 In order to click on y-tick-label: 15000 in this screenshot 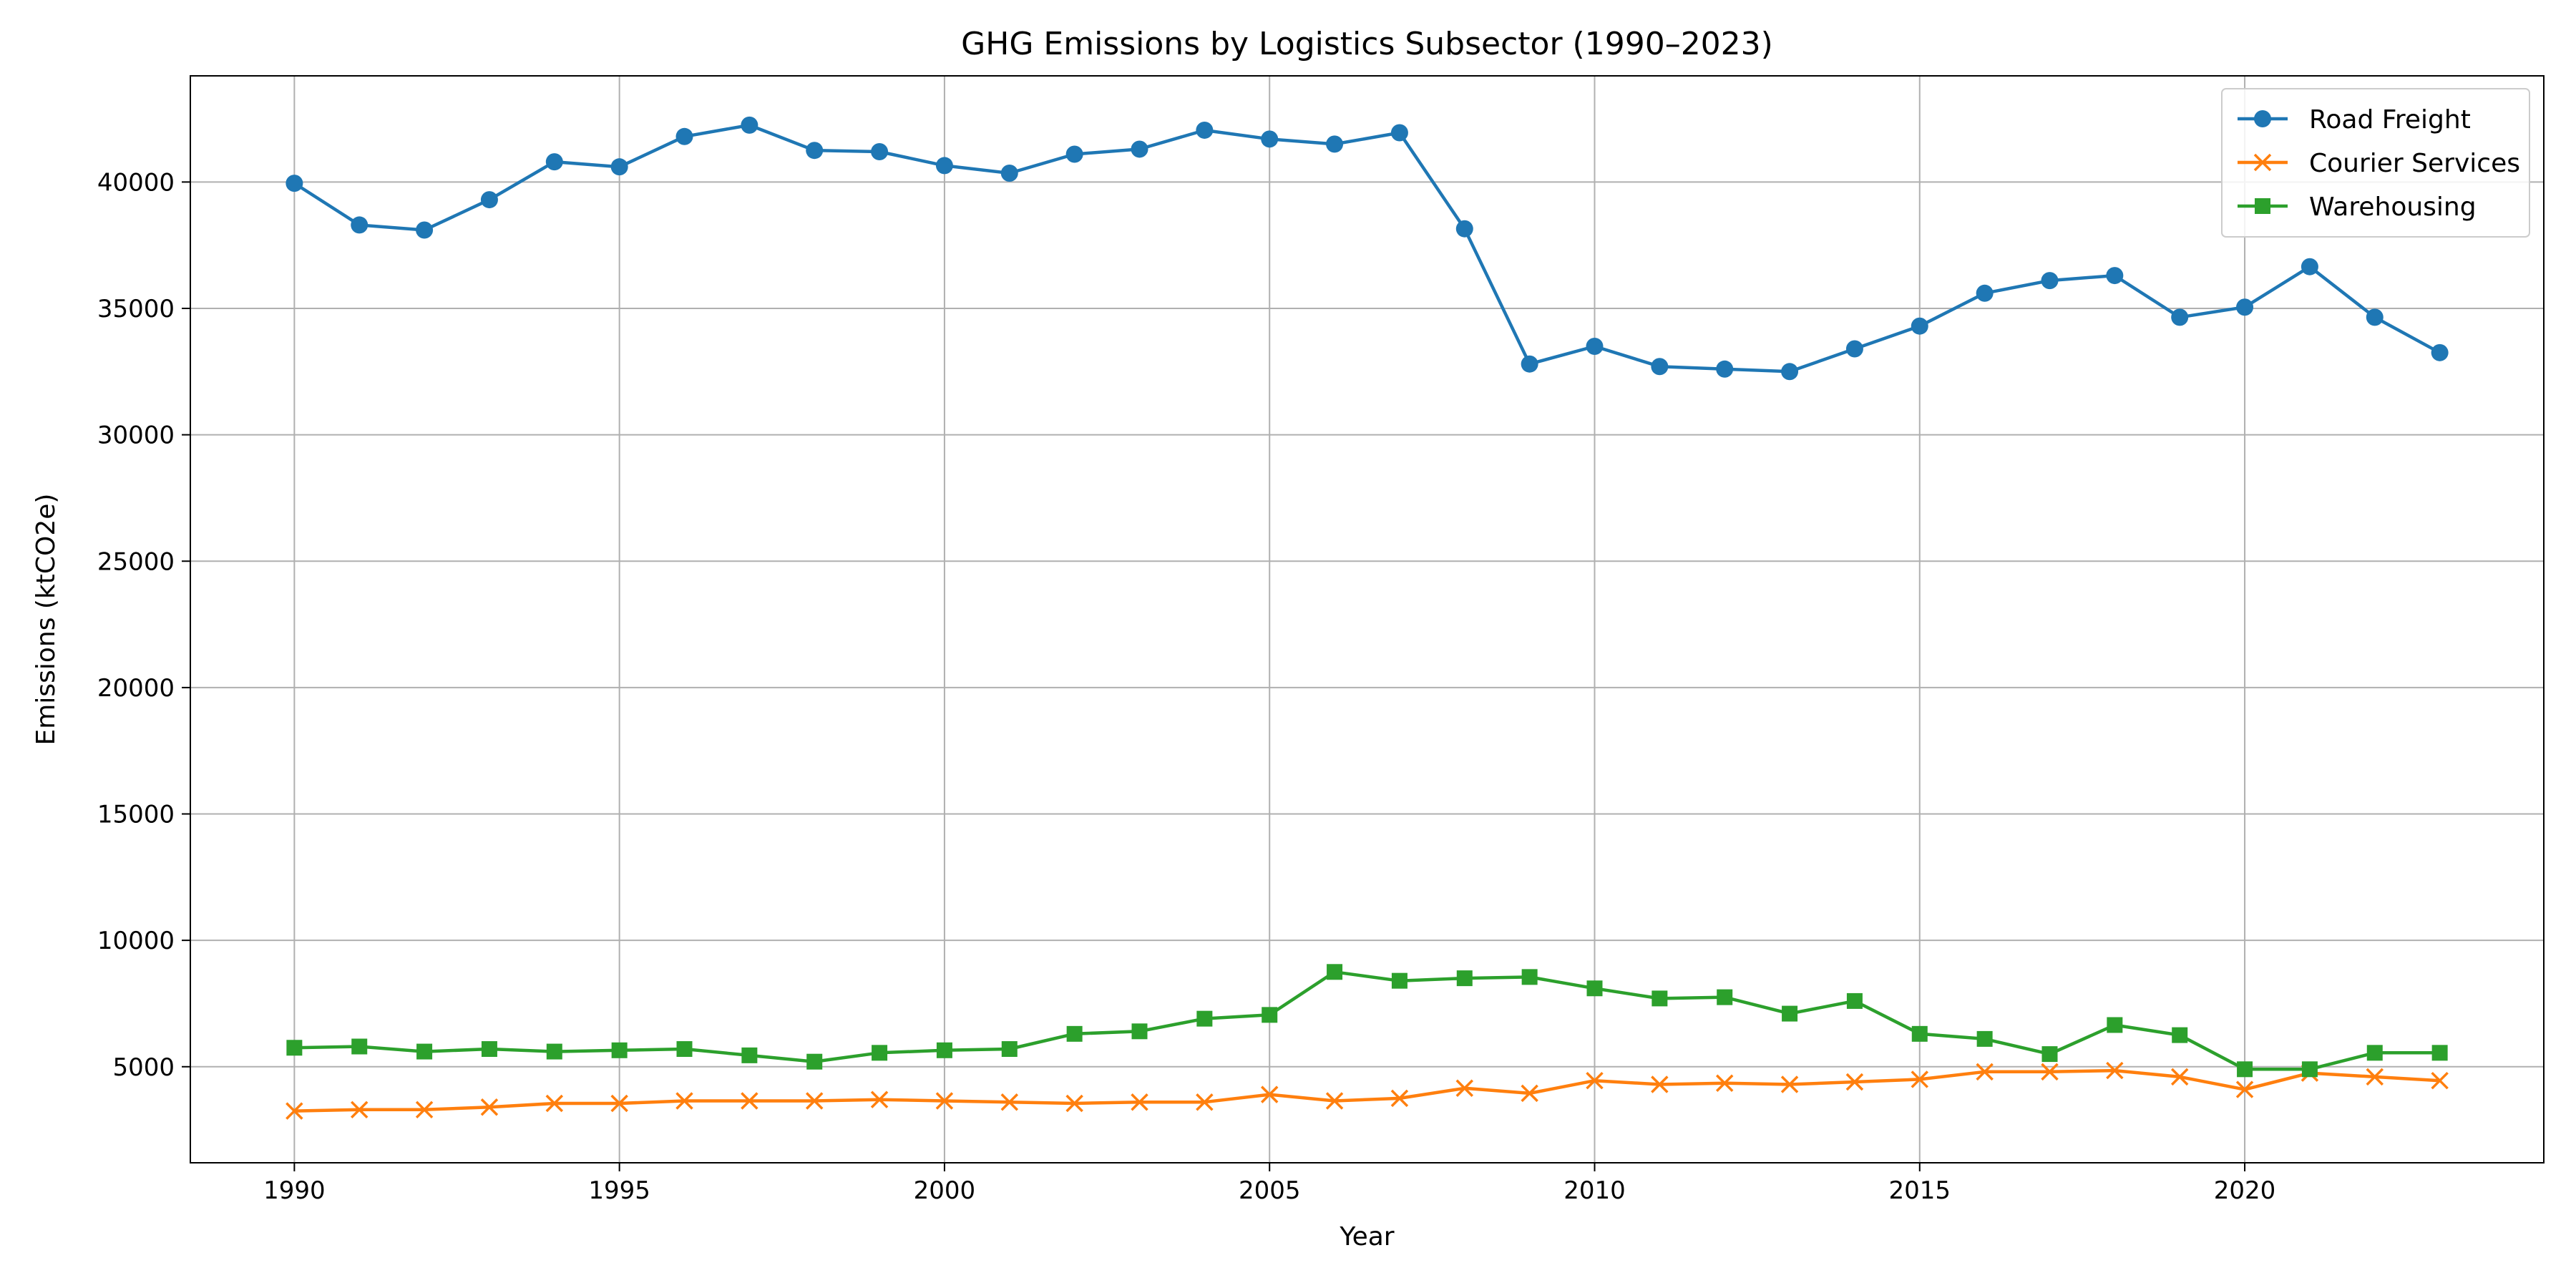, I will do `click(136, 815)`.